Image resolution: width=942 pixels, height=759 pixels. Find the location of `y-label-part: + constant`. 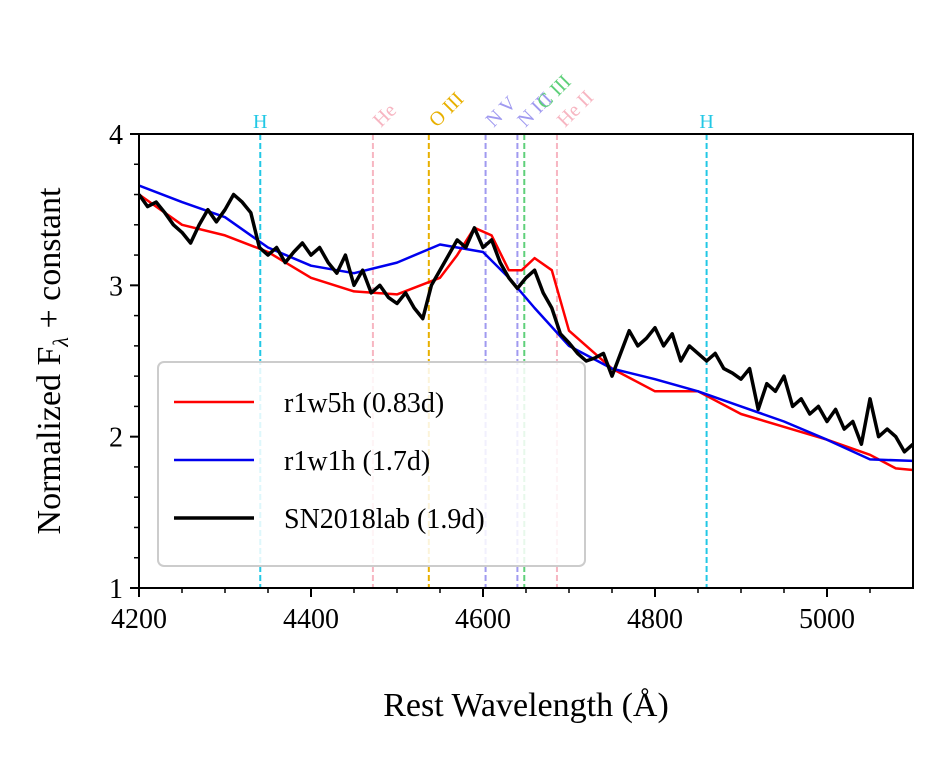

y-label-part: + constant is located at coordinates (49, 262).